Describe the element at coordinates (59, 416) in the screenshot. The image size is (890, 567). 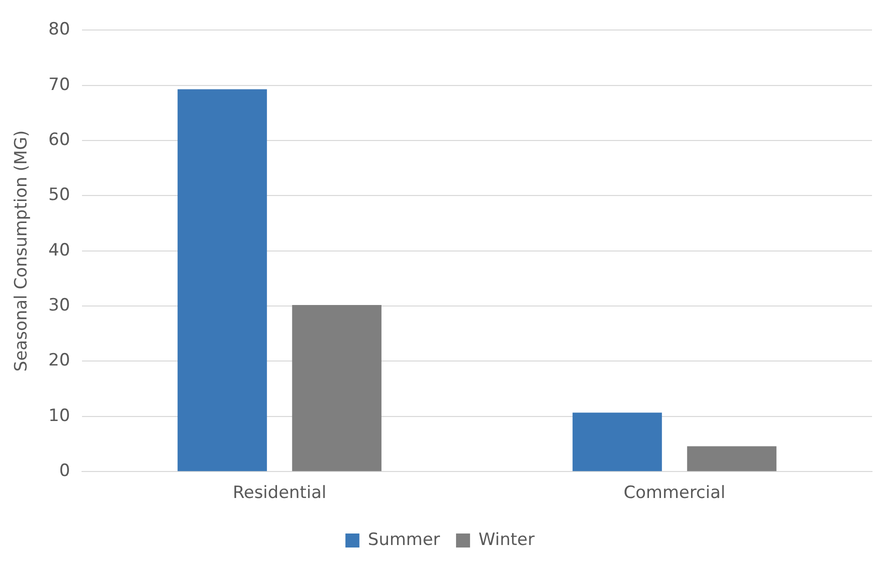
I see `y-tick-label: 10` at that location.